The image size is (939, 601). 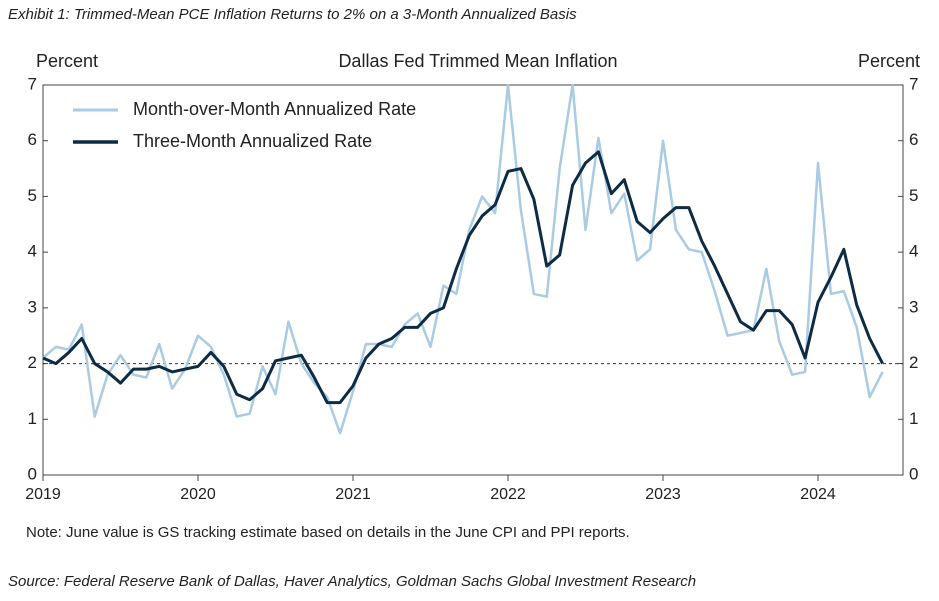 I want to click on x-tick-label: 2020, so click(x=198, y=494).